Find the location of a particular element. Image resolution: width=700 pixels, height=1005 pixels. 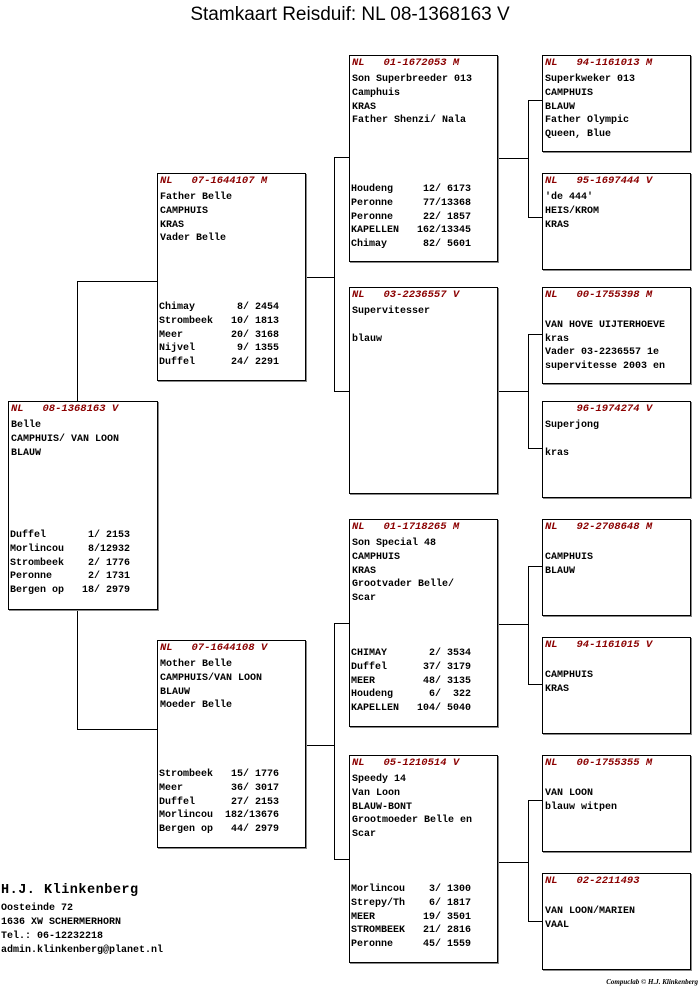

race-result: 9/ 1355 is located at coordinates (258, 349).